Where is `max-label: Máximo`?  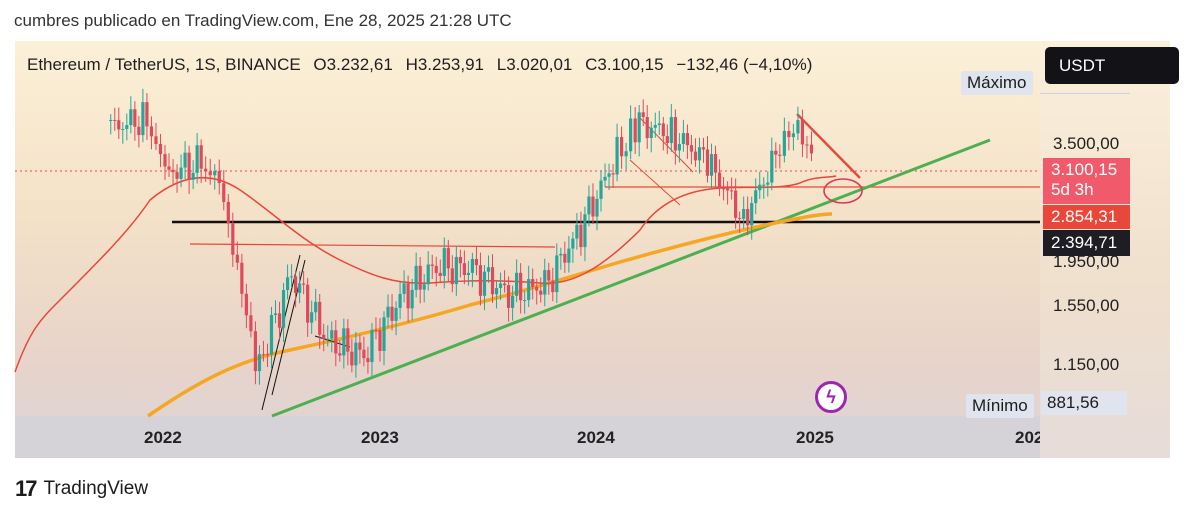 max-label: Máximo is located at coordinates (997, 83).